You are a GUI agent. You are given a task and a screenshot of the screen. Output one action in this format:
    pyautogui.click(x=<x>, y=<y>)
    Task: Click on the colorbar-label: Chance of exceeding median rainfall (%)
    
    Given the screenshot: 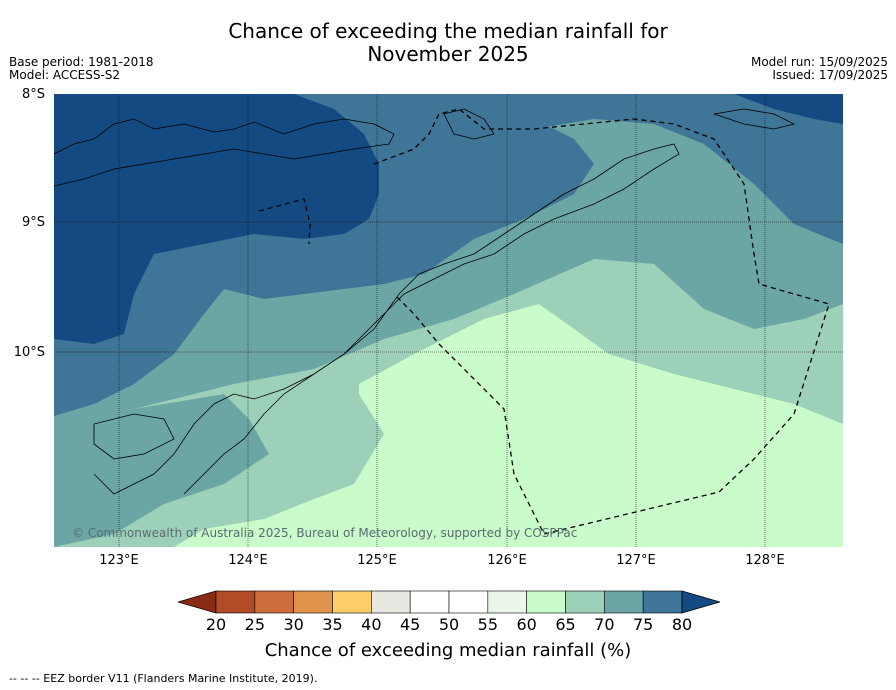 What is the action you would take?
    pyautogui.click(x=448, y=650)
    